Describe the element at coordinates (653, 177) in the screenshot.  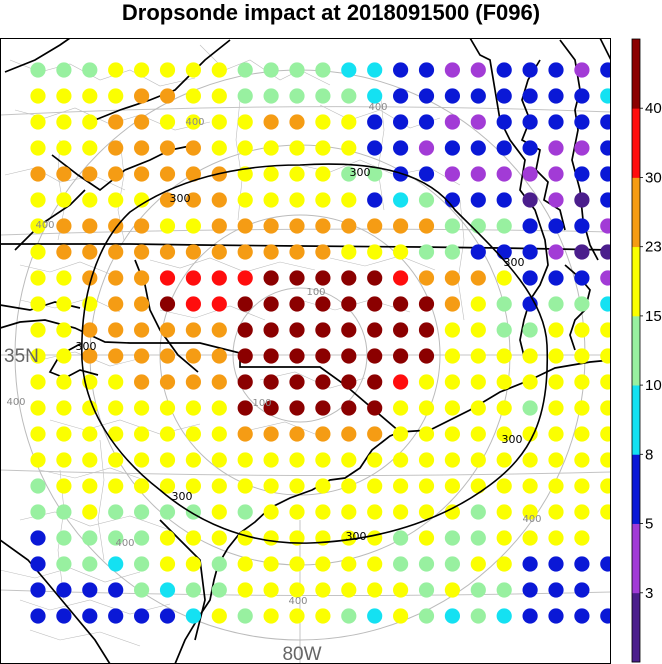
I see `colorbar-label: 30` at that location.